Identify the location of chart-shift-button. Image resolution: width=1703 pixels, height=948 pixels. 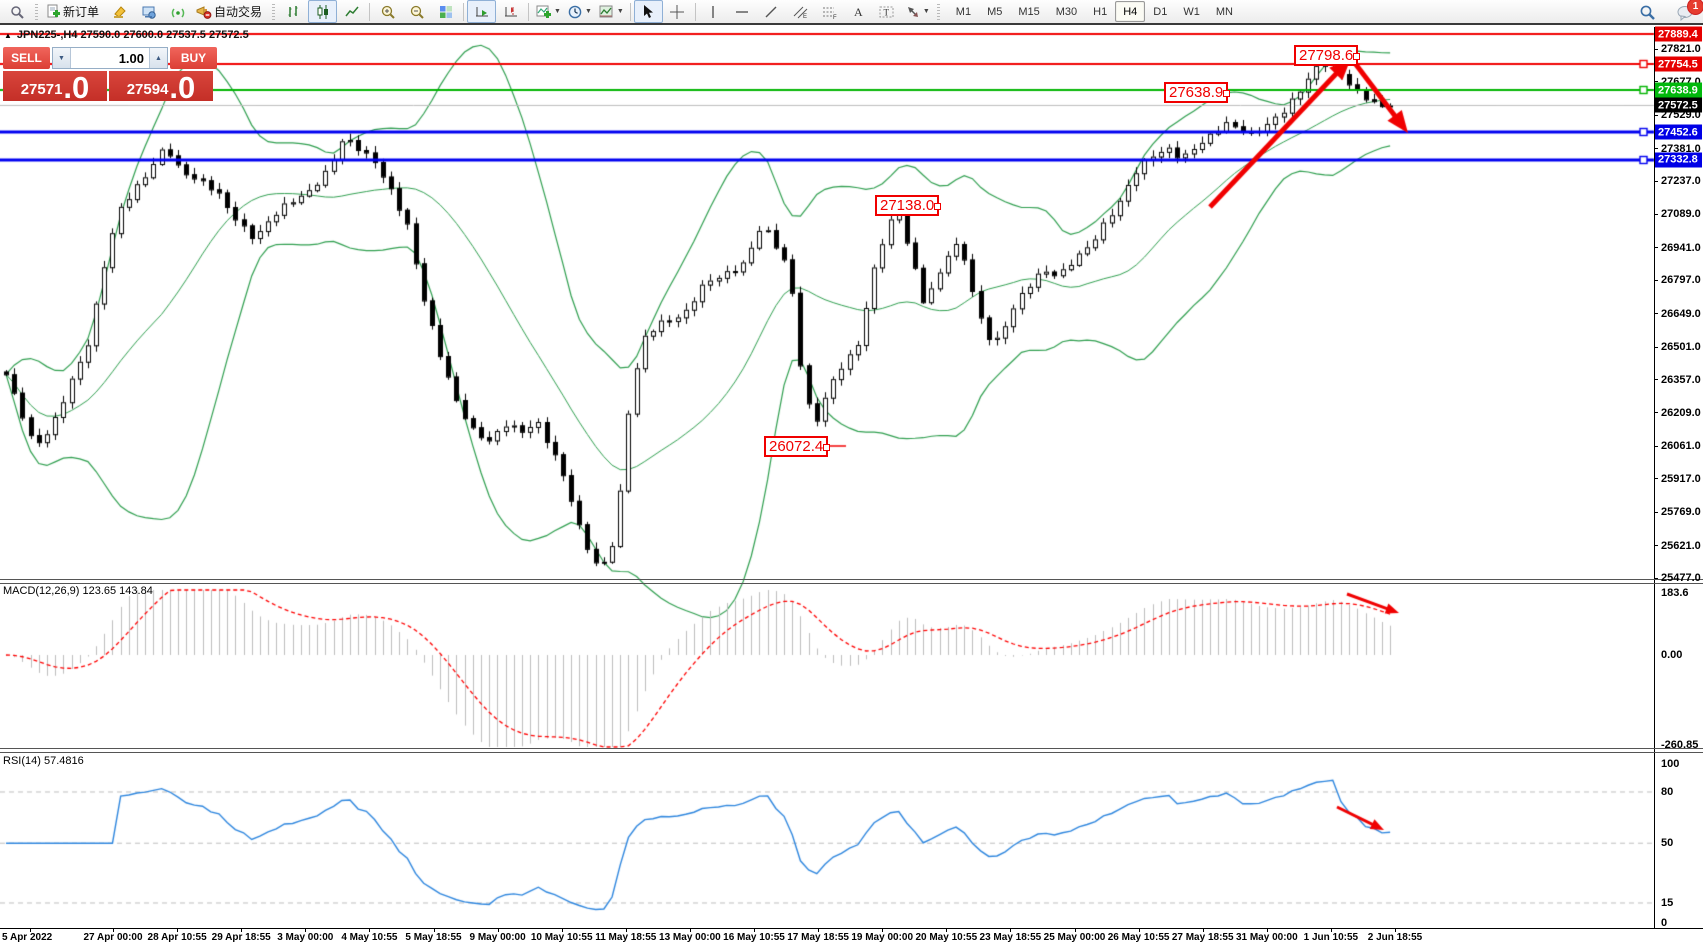
(510, 11).